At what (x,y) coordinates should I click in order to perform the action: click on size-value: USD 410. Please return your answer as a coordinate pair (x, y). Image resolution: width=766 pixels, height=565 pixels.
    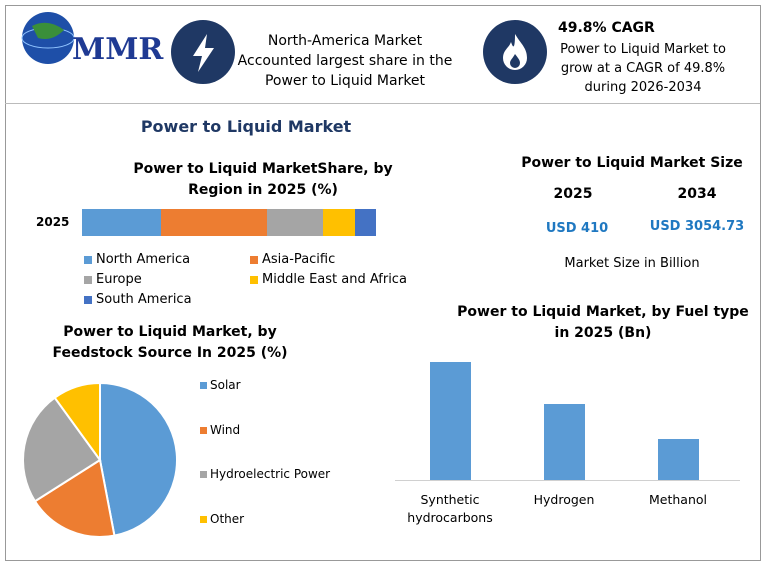
    Looking at the image, I should click on (577, 228).